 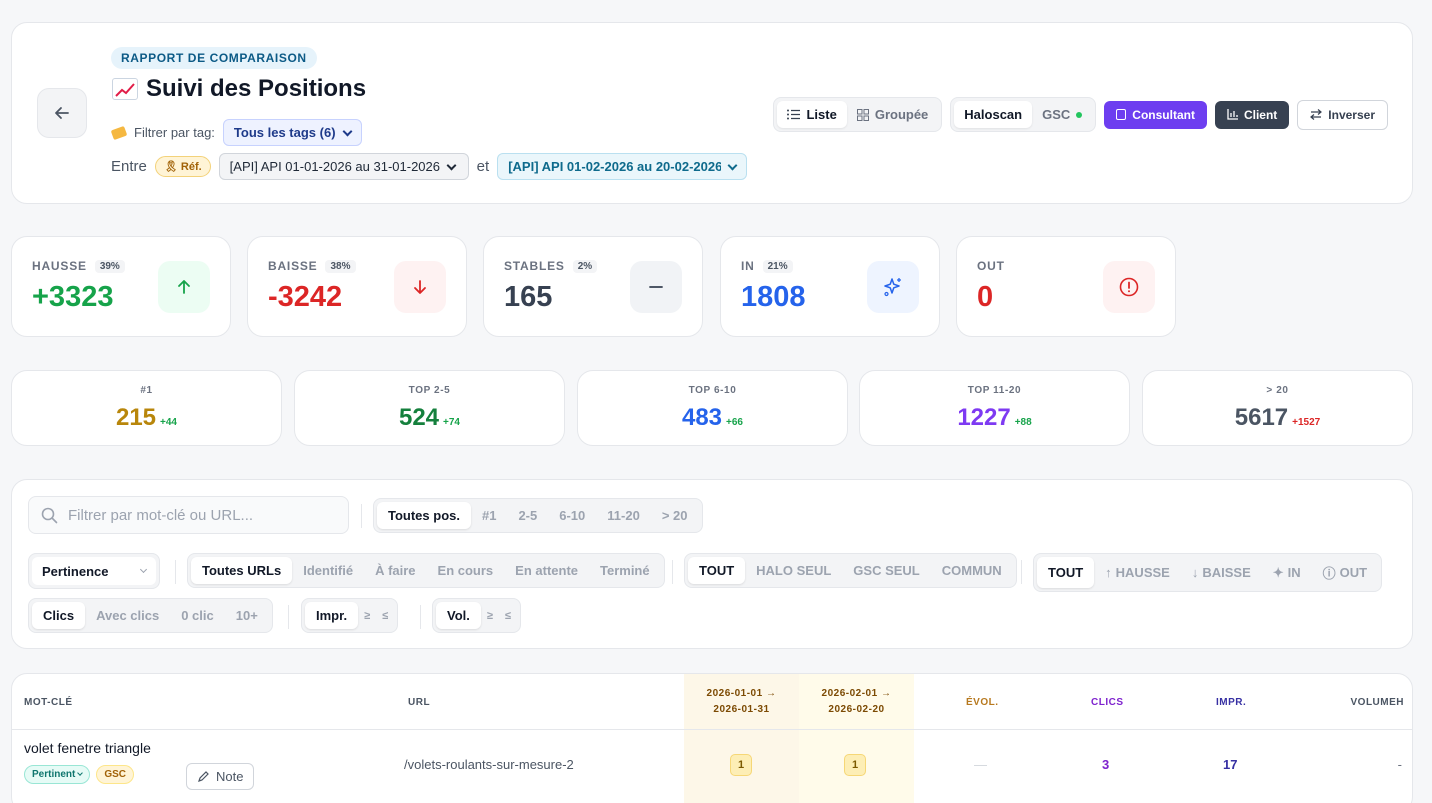 What do you see at coordinates (458, 615) in the screenshot?
I see `vol-filter-label: Vol.` at bounding box center [458, 615].